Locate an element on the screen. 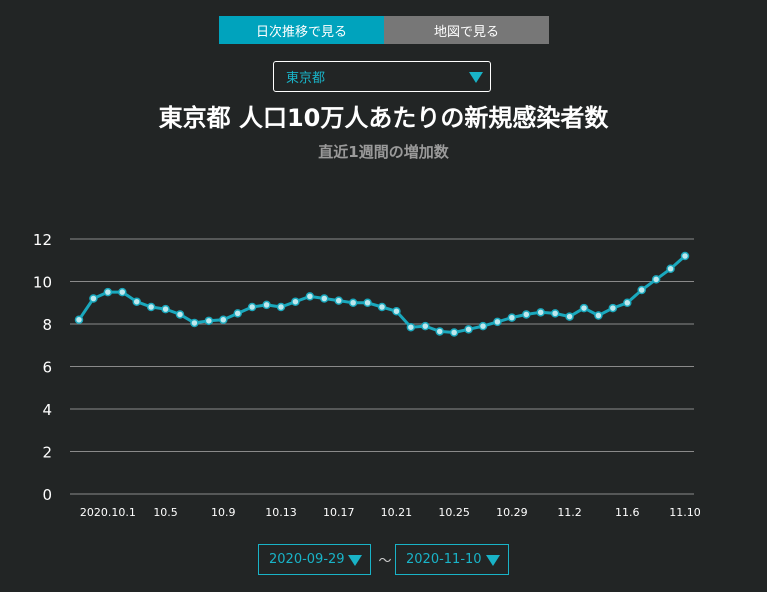 Image resolution: width=767 pixels, height=592 pixels. y-tick-label: 10 is located at coordinates (42, 283).